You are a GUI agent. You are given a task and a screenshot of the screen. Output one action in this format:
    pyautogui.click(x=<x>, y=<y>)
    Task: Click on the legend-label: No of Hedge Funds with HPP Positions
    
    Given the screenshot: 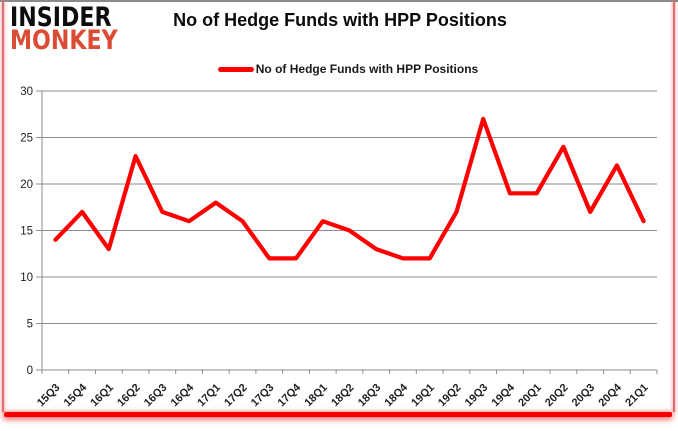 What is the action you would take?
    pyautogui.click(x=367, y=69)
    